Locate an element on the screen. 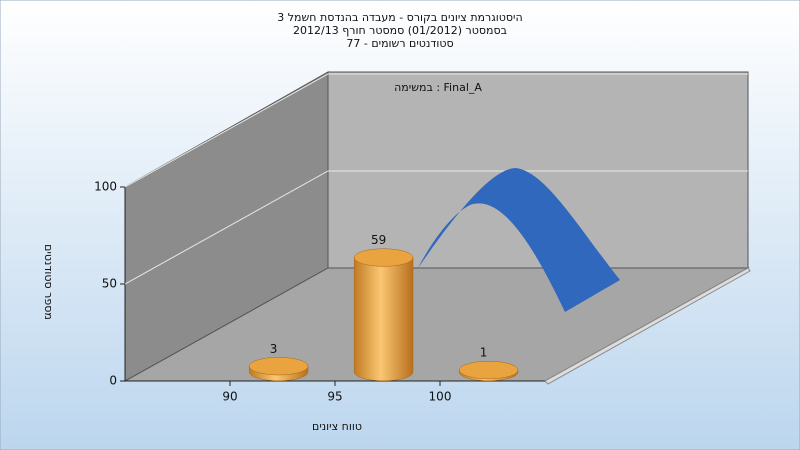 This screenshot has height=450, width=800. data-label: 59 is located at coordinates (378, 240).